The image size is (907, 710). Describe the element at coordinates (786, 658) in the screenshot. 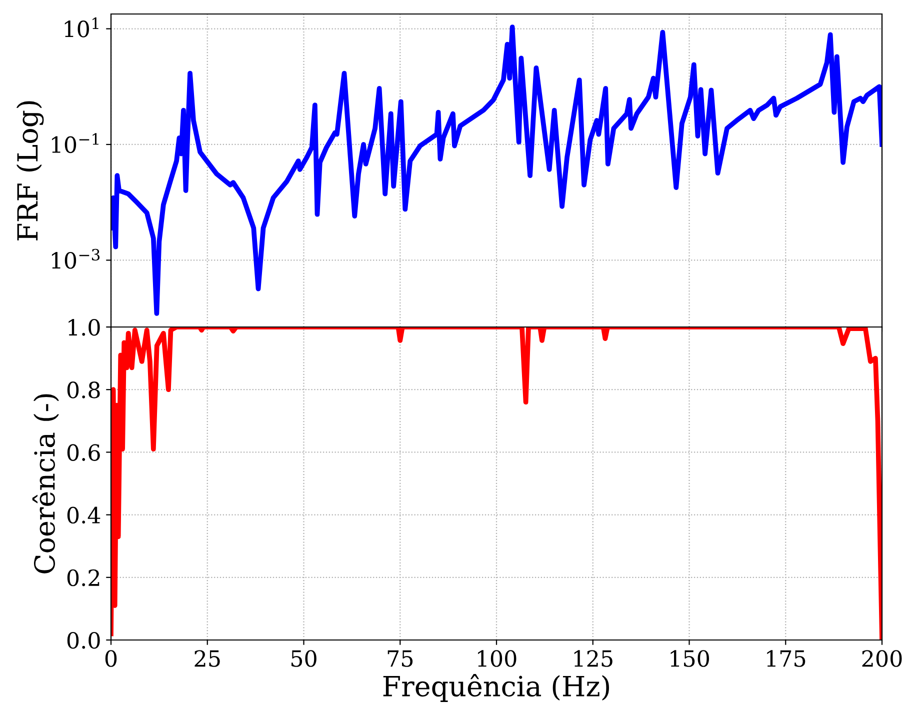

I see `x-tick-label: 175` at that location.